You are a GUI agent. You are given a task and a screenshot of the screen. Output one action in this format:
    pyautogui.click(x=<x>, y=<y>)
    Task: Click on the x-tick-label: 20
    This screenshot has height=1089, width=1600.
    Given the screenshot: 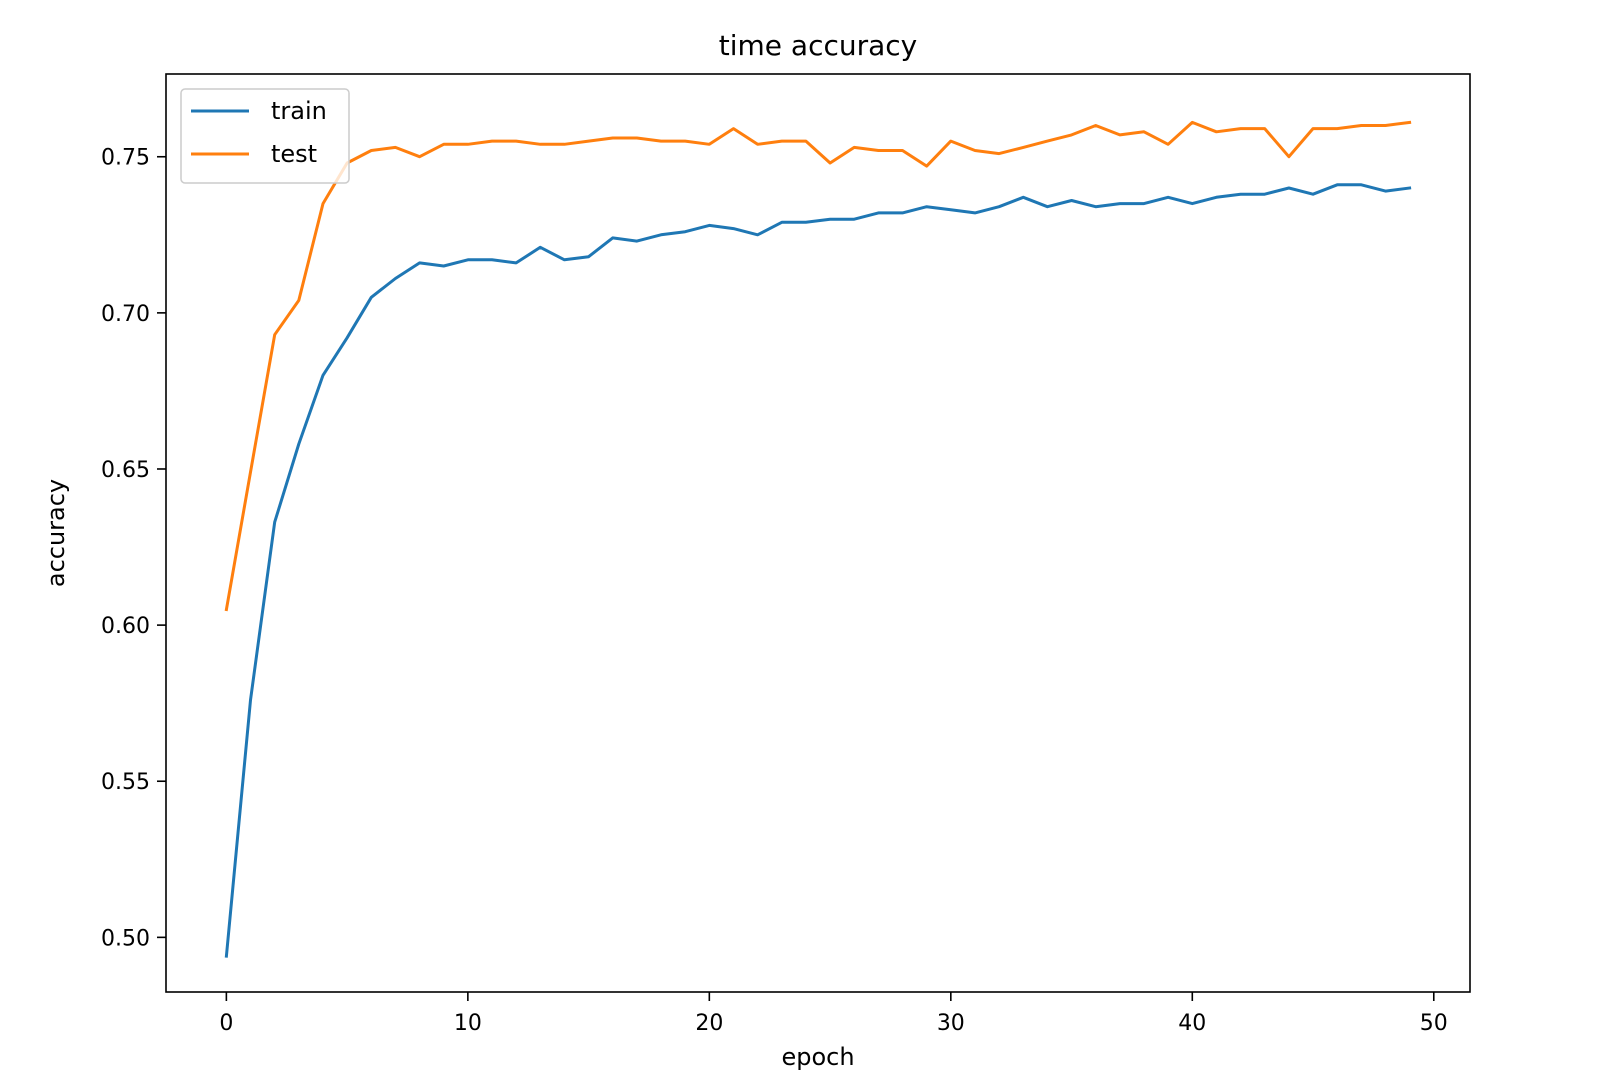 What is the action you would take?
    pyautogui.click(x=709, y=1023)
    